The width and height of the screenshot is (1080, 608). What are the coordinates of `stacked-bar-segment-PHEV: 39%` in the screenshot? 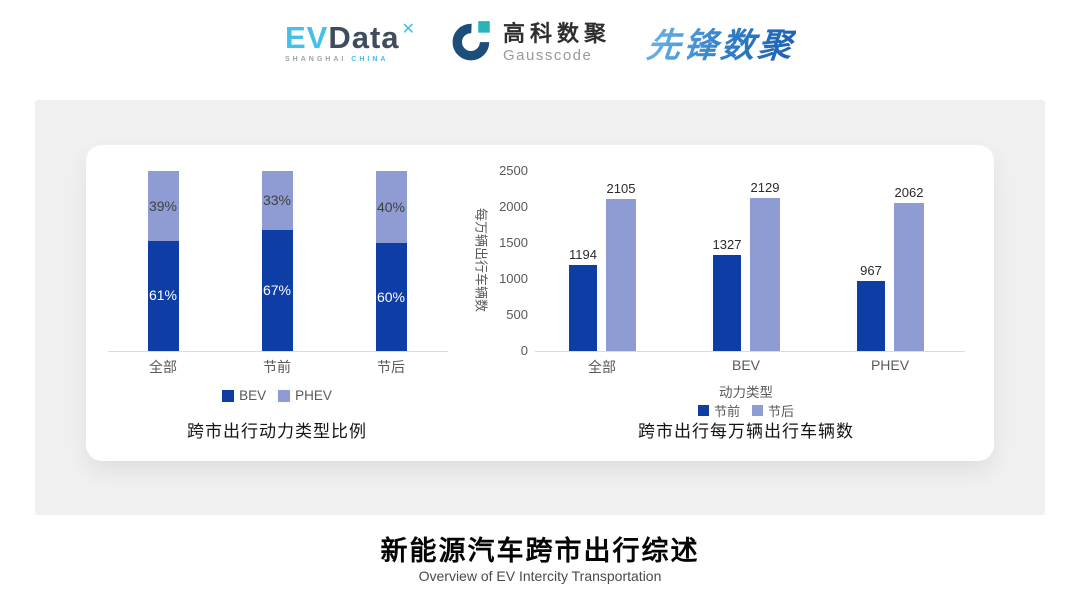 It's located at (163, 206).